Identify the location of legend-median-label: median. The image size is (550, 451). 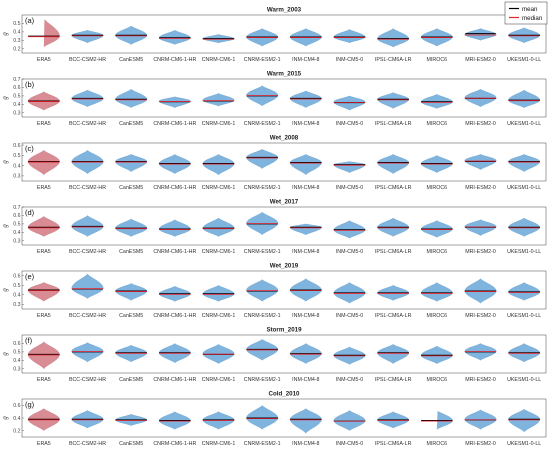
(532, 18).